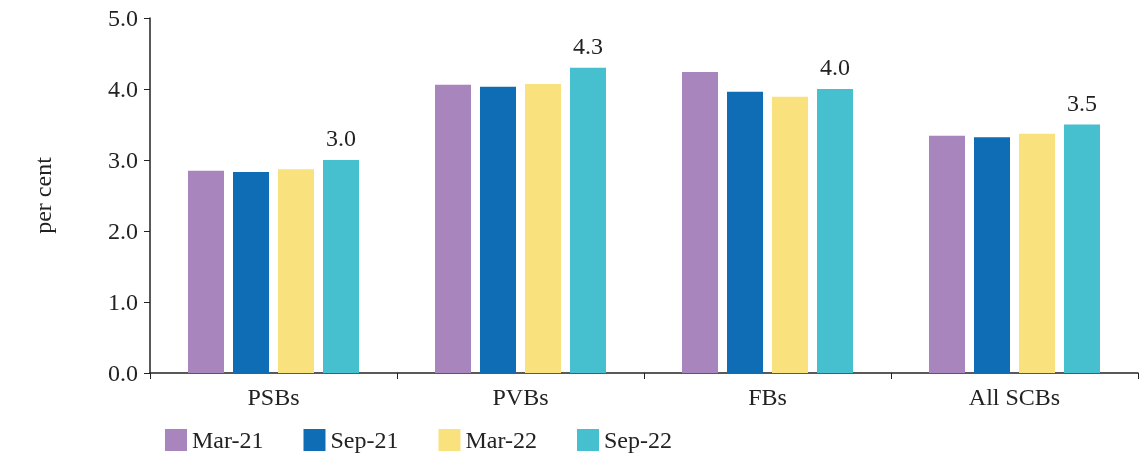 The image size is (1144, 459). Describe the element at coordinates (123, 89) in the screenshot. I see `y-tick-label: 4.0` at that location.